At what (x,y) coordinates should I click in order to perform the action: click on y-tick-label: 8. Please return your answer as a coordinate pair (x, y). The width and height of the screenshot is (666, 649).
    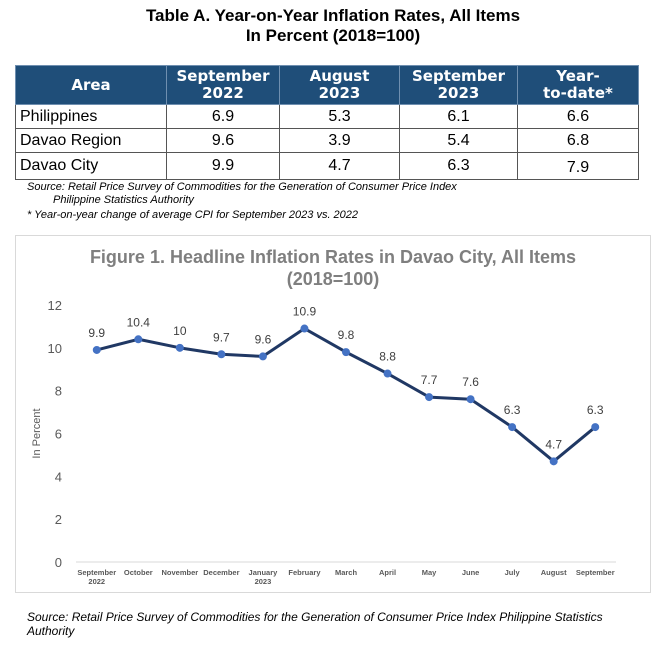
    Looking at the image, I should click on (58, 391).